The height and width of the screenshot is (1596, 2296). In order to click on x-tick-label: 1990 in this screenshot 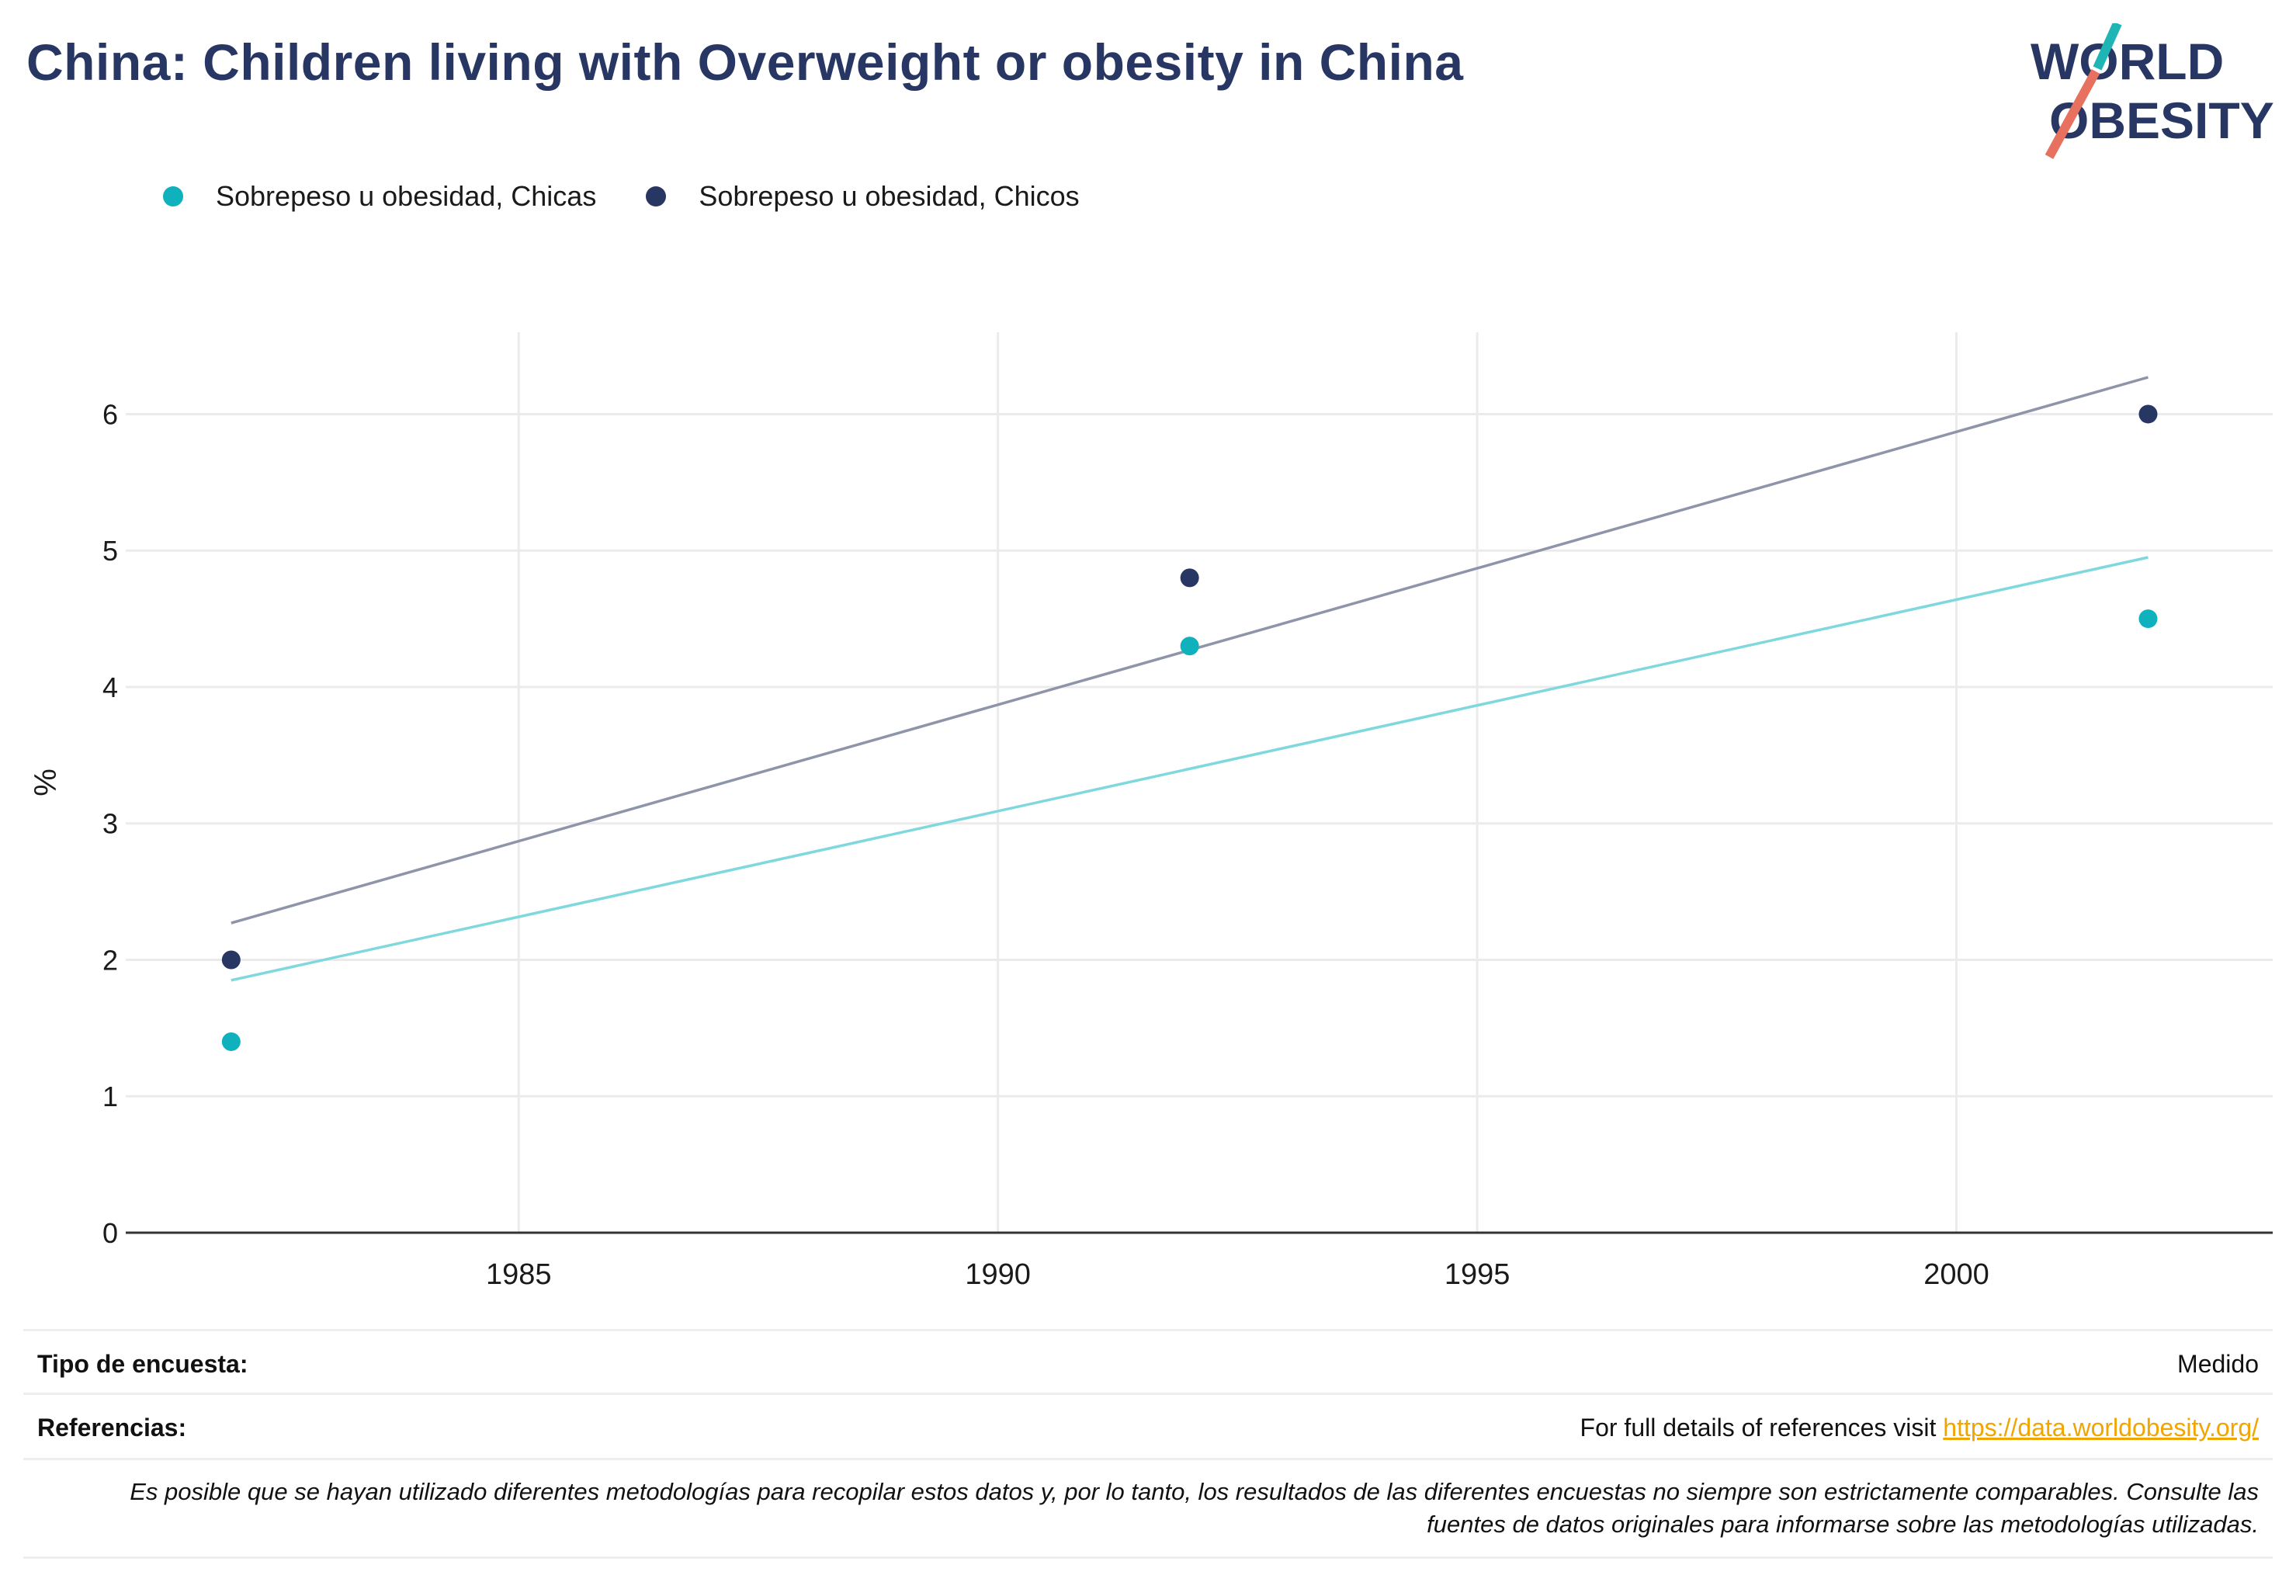, I will do `click(998, 1274)`.